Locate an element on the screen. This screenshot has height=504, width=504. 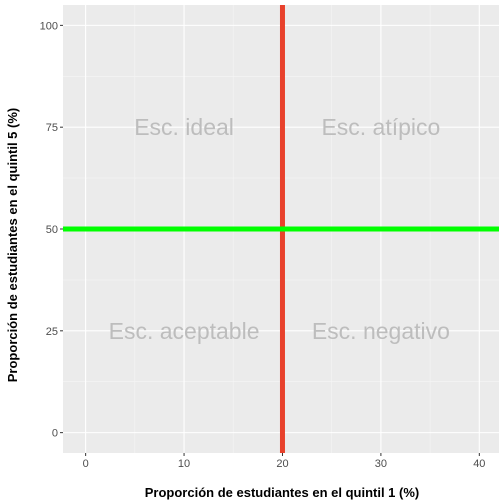
y-axis: 0 25 50 75 100 is located at coordinates (51, 229).